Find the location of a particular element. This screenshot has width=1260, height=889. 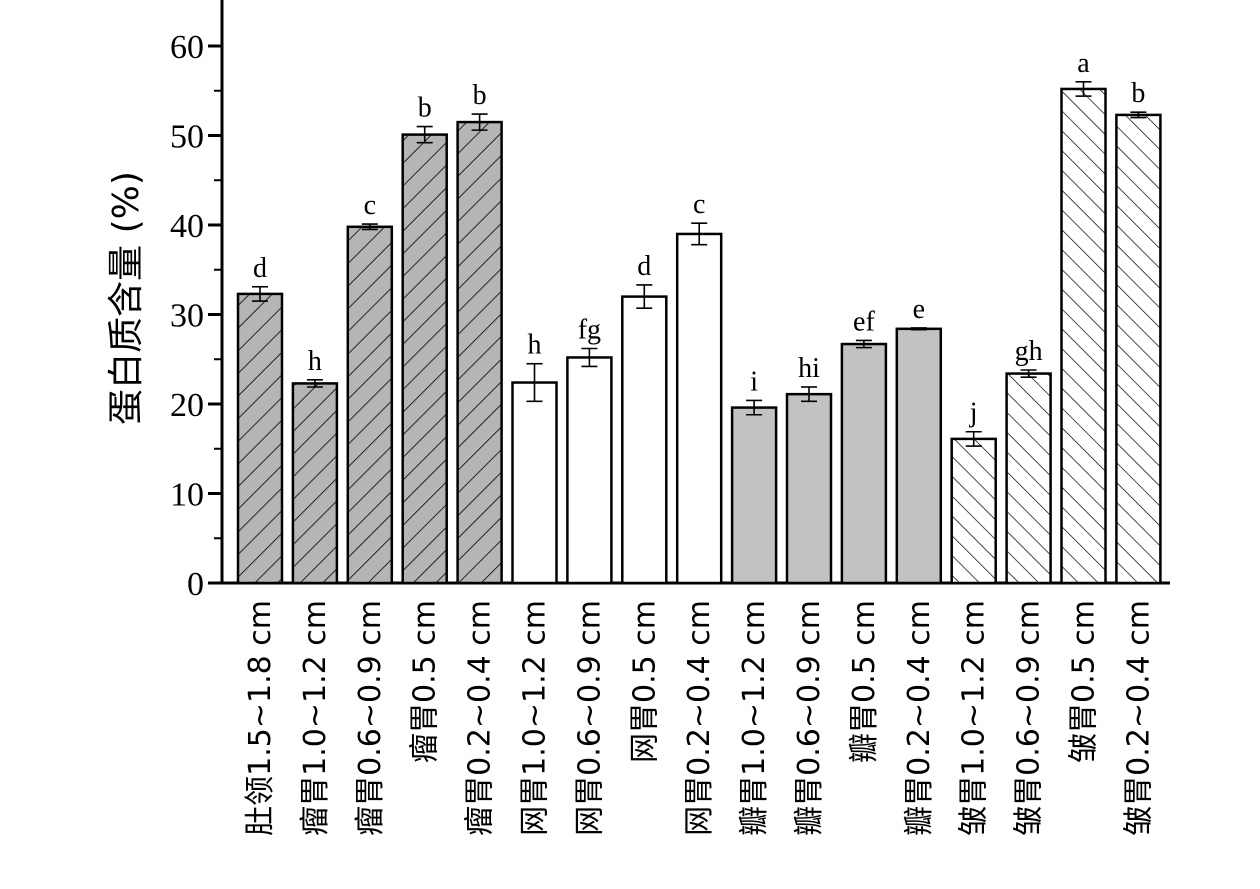

y-tick-label: 20 is located at coordinates (187, 405).